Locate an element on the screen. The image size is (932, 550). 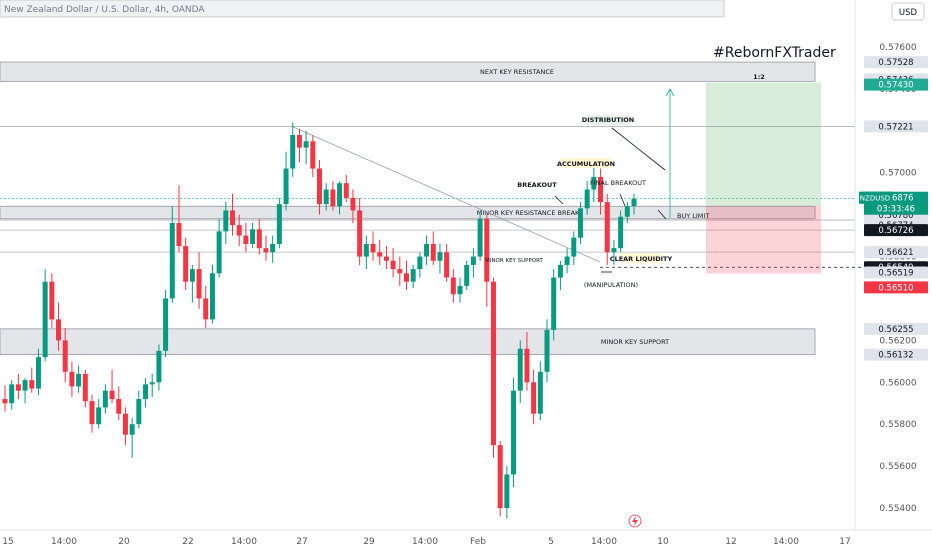
time-tick-label: 12 is located at coordinates (730, 542).